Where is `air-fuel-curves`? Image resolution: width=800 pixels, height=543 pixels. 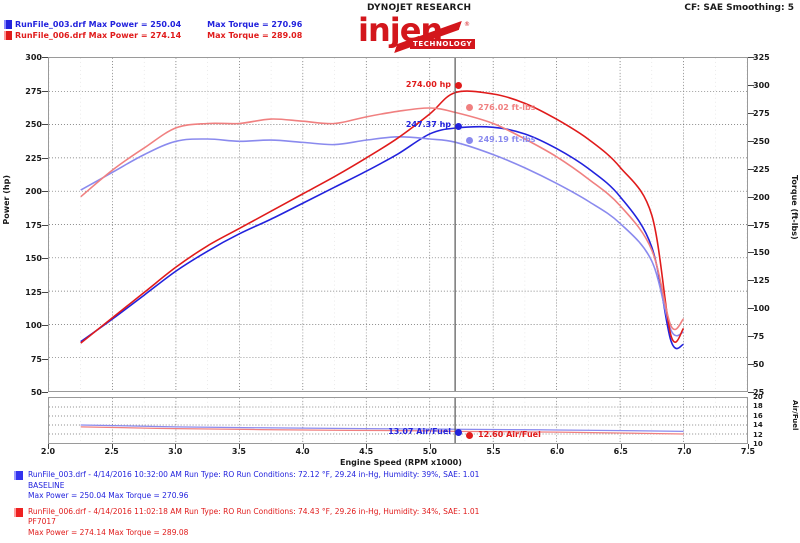 air-fuel-curves is located at coordinates (398, 420).